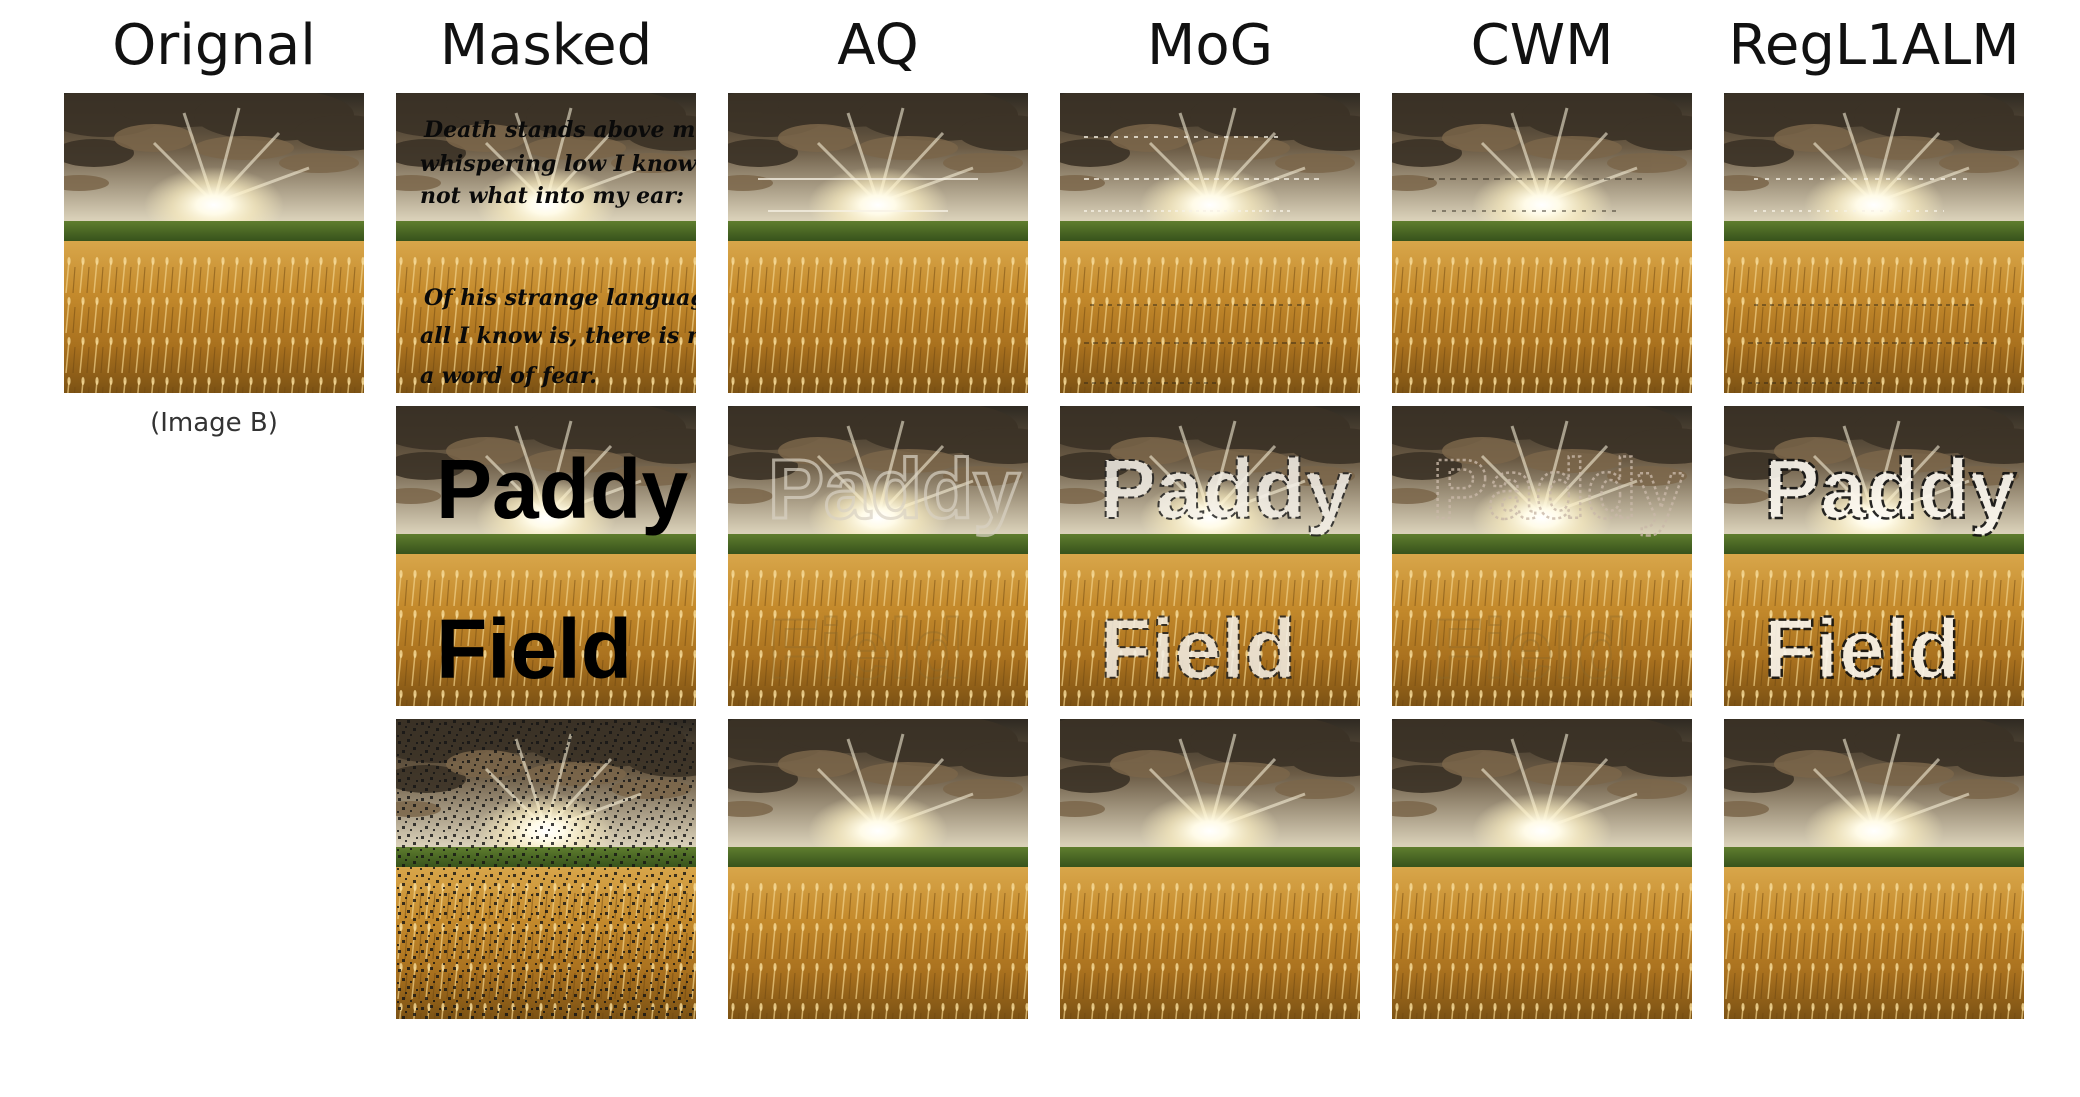 This screenshot has height=1097, width=2080. I want to click on aq-result-text, so click(878, 243).